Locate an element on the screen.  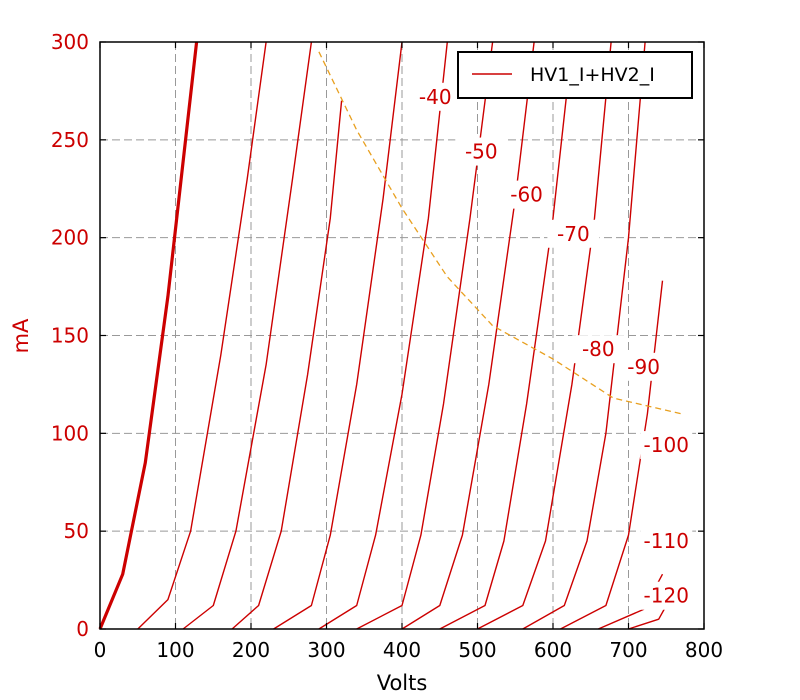
legend-box is located at coordinates (575, 75).